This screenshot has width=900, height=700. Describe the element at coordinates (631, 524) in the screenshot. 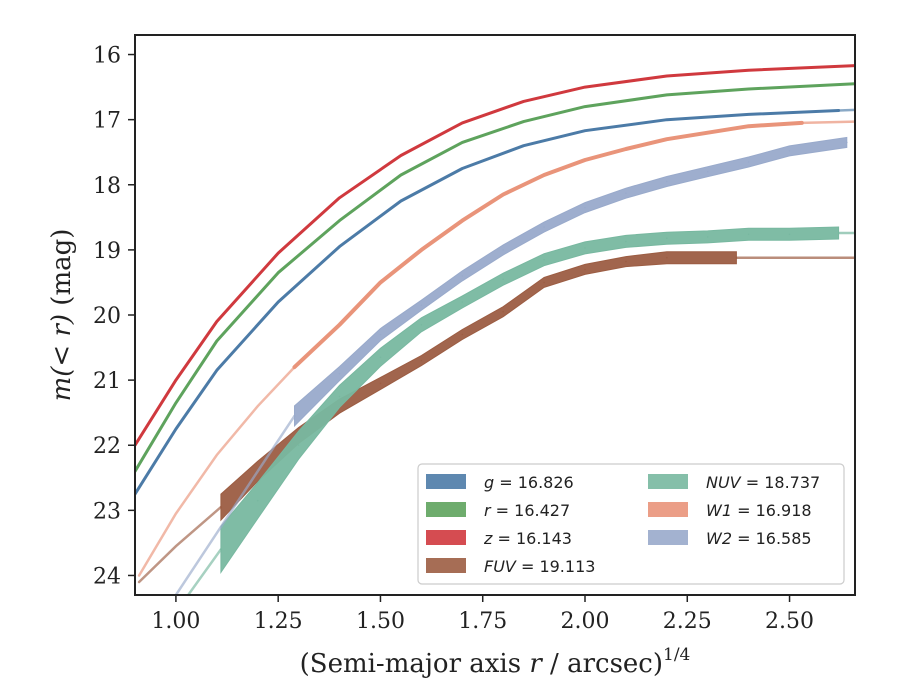

I see `legend-box` at that location.